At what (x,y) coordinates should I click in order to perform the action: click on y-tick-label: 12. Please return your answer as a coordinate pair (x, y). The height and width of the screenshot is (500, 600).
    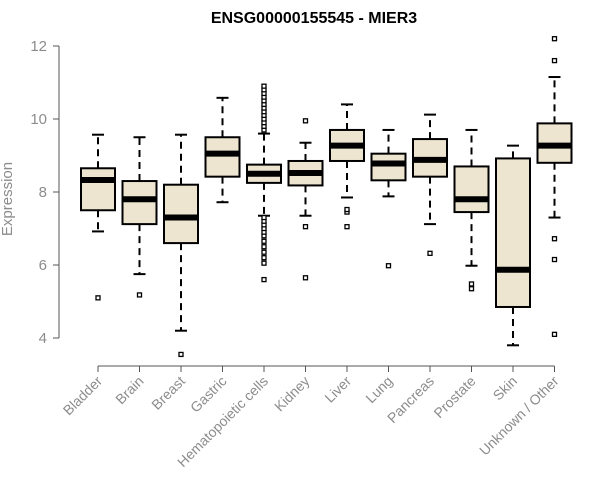
    Looking at the image, I should click on (38, 46).